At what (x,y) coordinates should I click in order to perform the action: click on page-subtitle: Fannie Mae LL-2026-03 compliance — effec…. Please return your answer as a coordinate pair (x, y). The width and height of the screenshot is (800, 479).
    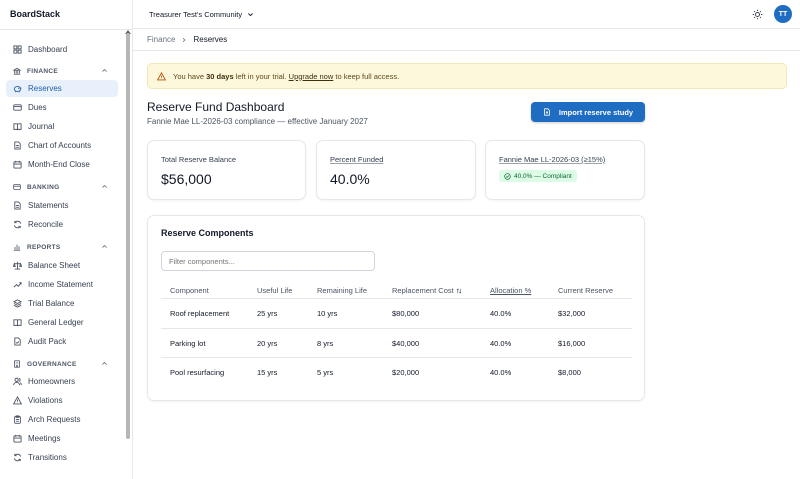
    Looking at the image, I should click on (257, 121).